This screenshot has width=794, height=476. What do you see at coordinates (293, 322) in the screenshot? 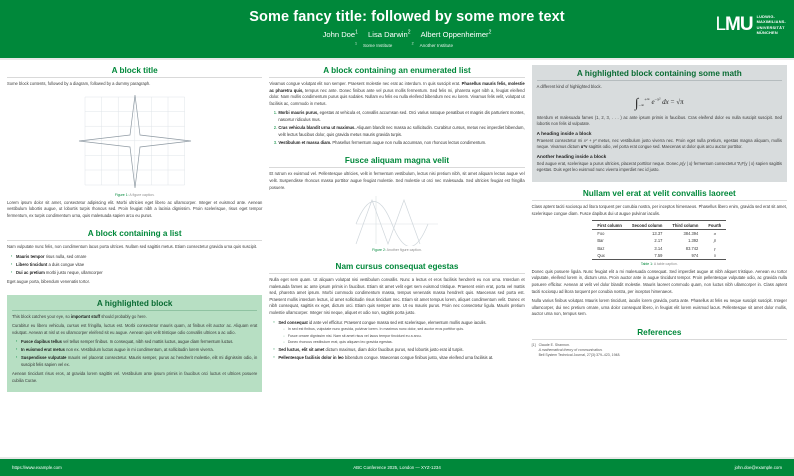
I see `list-item-bold: Sed consequat` at bounding box center [293, 322].